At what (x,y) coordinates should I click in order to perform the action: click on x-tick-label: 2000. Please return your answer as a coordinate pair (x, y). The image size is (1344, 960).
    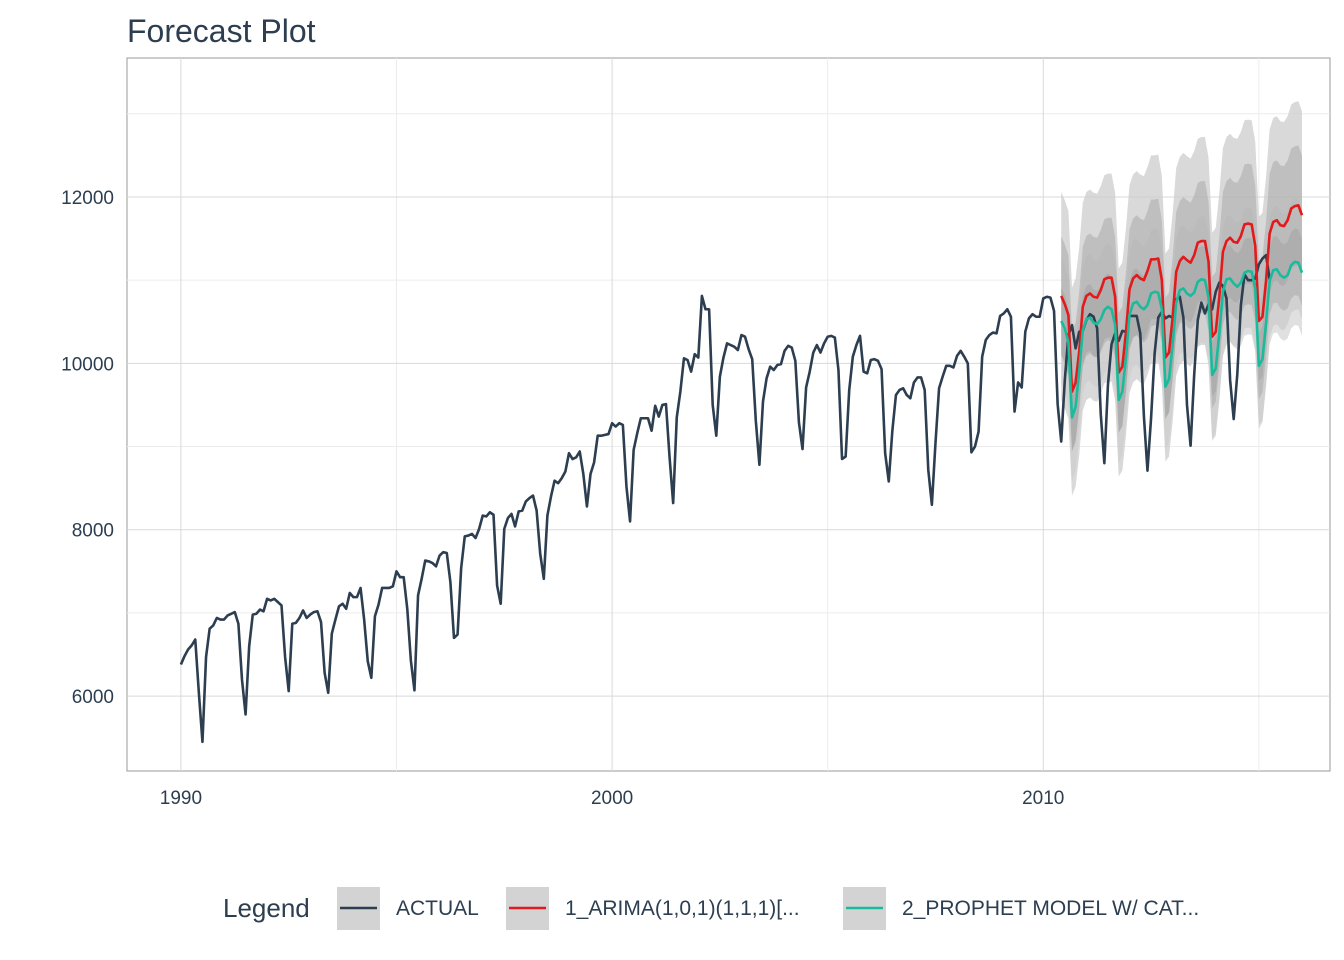
    Looking at the image, I should click on (612, 798).